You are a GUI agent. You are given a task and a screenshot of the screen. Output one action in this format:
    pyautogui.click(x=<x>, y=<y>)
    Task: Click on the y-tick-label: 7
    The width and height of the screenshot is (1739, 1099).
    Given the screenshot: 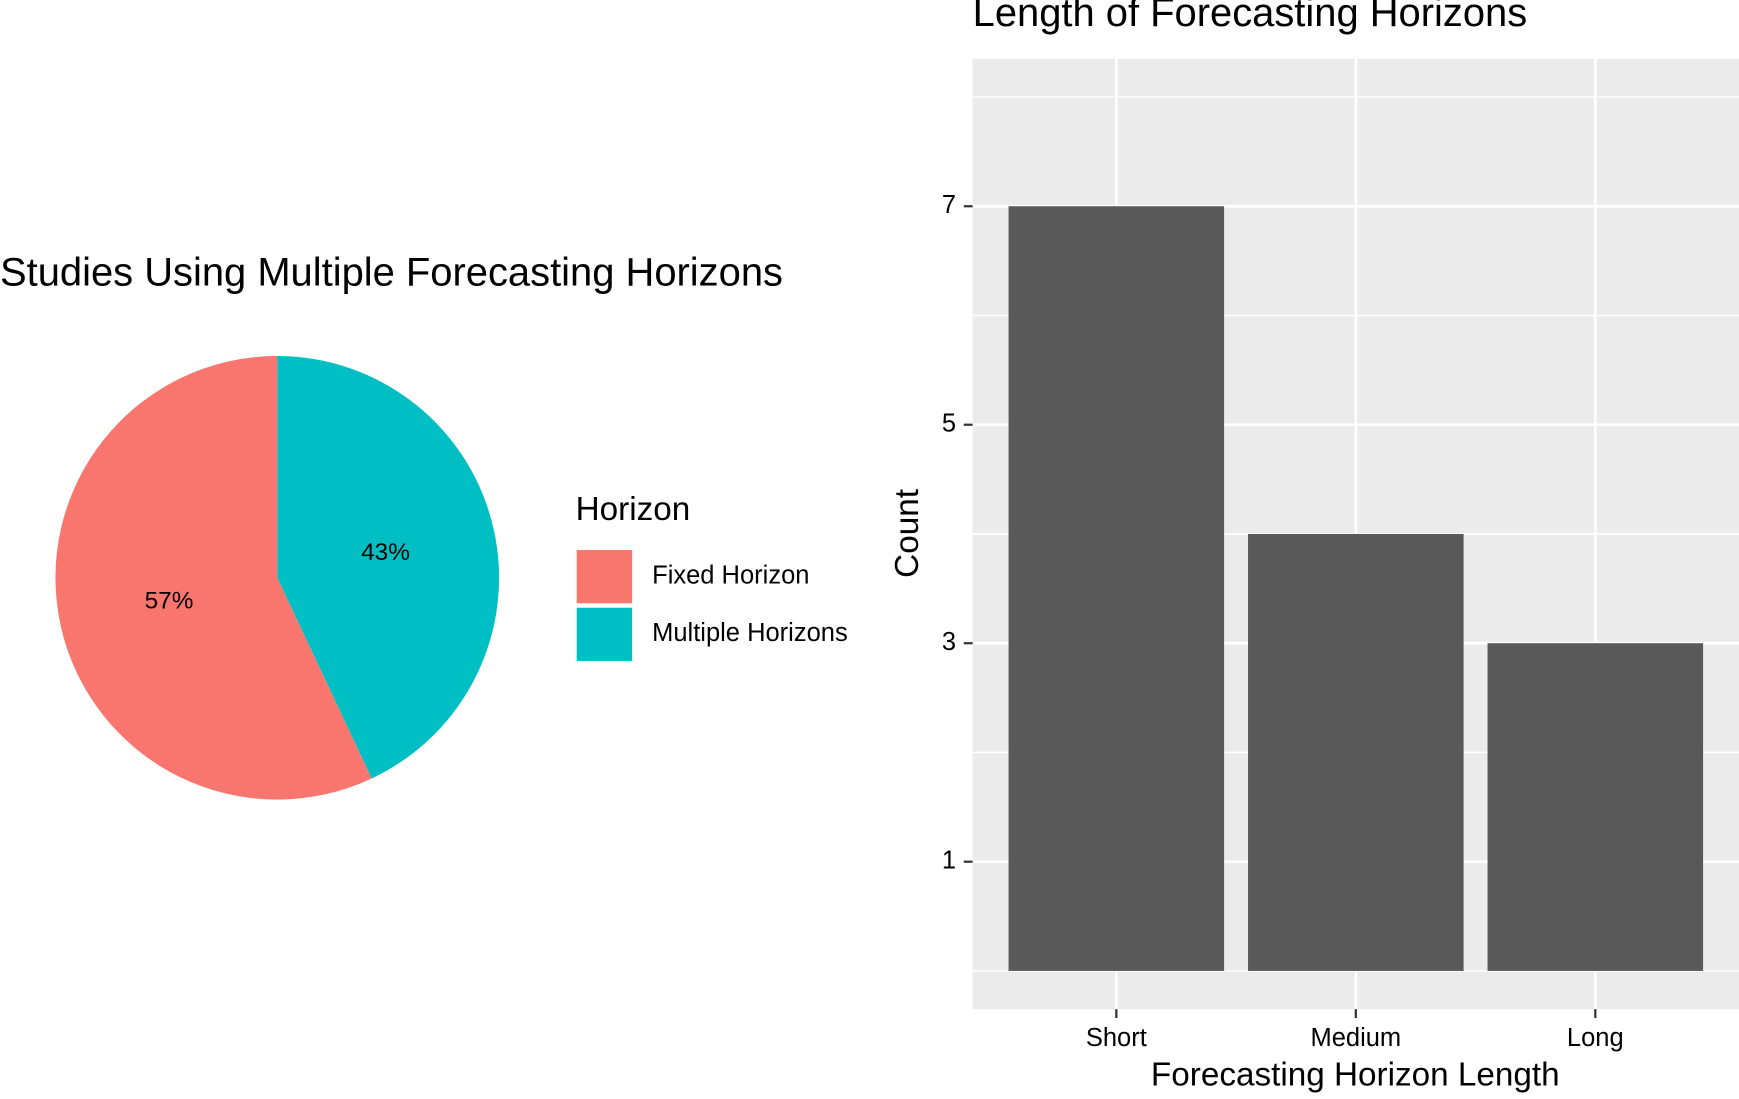 What is the action you would take?
    pyautogui.click(x=949, y=205)
    